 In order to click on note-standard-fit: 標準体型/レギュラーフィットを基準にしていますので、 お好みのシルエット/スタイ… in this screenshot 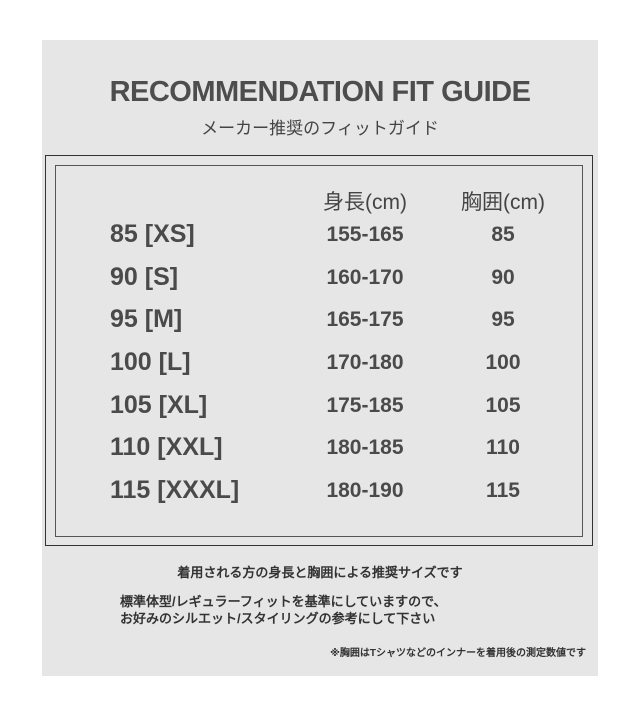, I will do `click(283, 610)`.